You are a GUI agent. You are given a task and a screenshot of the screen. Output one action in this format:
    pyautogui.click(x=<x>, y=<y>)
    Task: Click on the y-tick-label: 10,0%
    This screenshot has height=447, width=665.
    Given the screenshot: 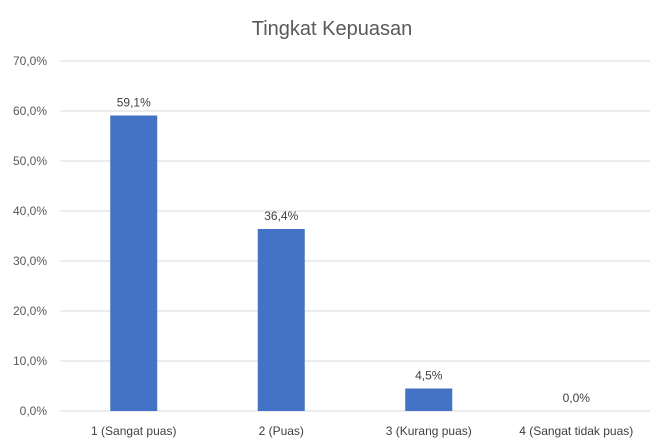 What is the action you would take?
    pyautogui.click(x=30, y=361)
    